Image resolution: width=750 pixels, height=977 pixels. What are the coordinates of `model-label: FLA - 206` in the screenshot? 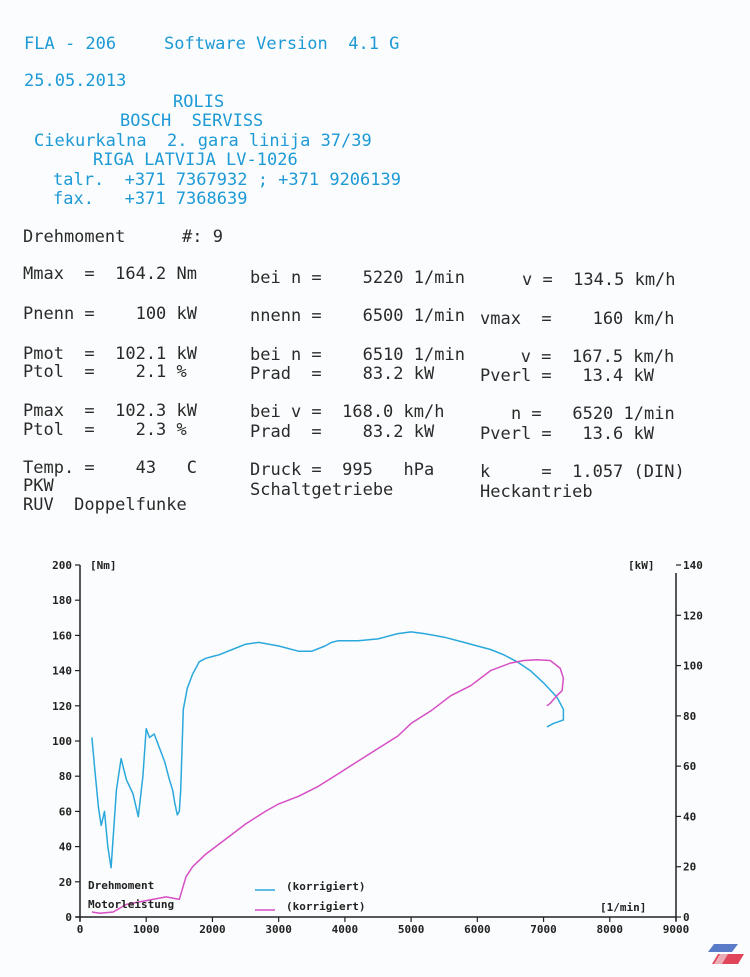 It's located at (70, 44).